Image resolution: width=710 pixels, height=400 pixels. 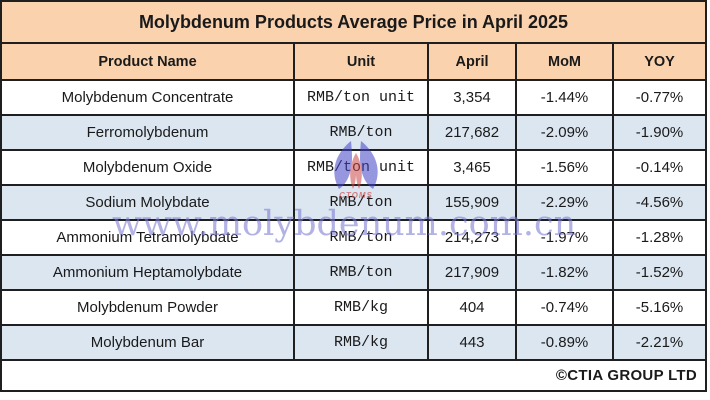 What do you see at coordinates (147, 97) in the screenshot?
I see `product-name-cell: Molybdenum Concentrate` at bounding box center [147, 97].